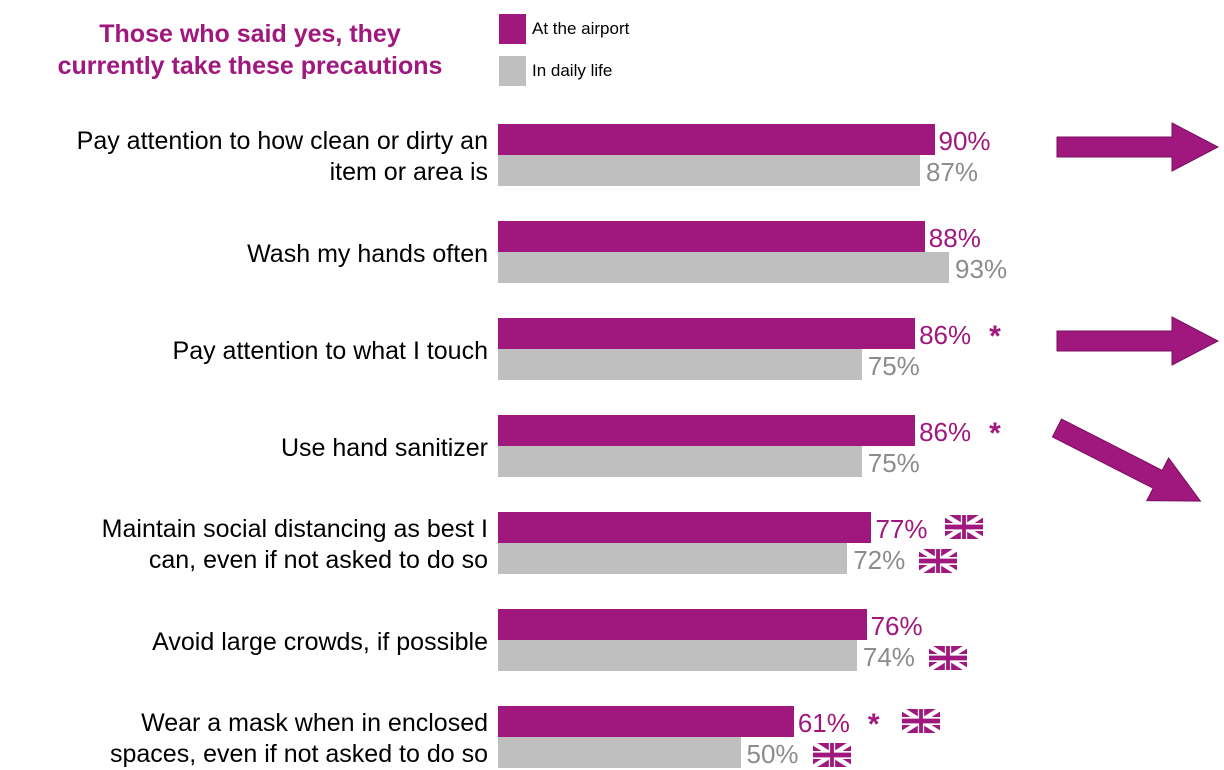 The height and width of the screenshot is (770, 1224). I want to click on category-label: Use hand sanitizer, so click(244, 448).